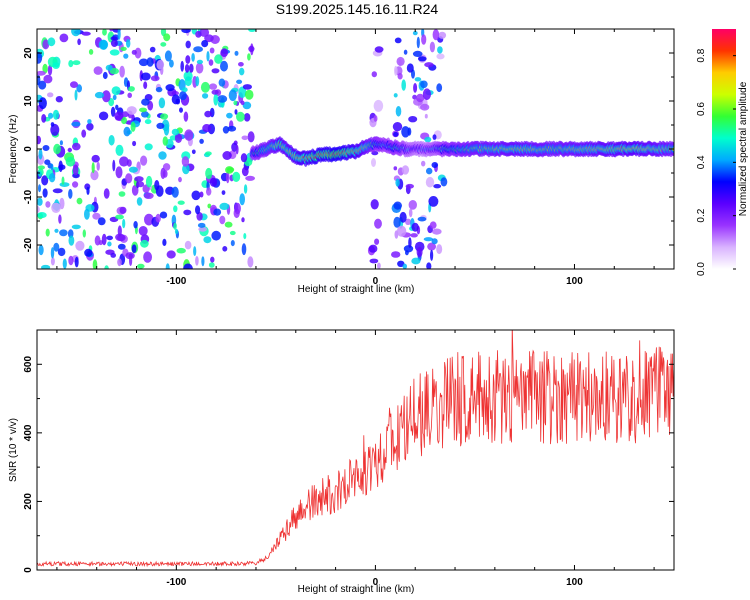 This screenshot has height=600, width=750. What do you see at coordinates (28, 432) in the screenshot?
I see `y-tick-label: 400` at bounding box center [28, 432].